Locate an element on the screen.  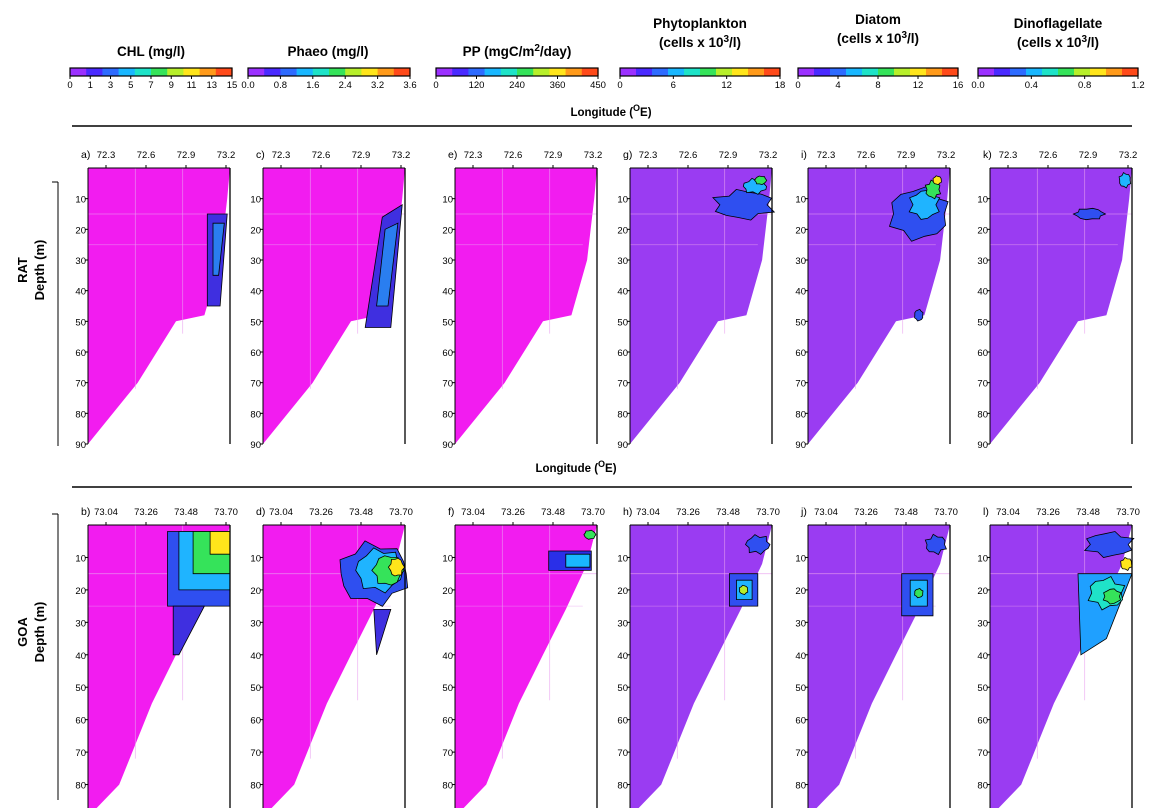
lon-tick-label: 72.3 is located at coordinates (826, 155).